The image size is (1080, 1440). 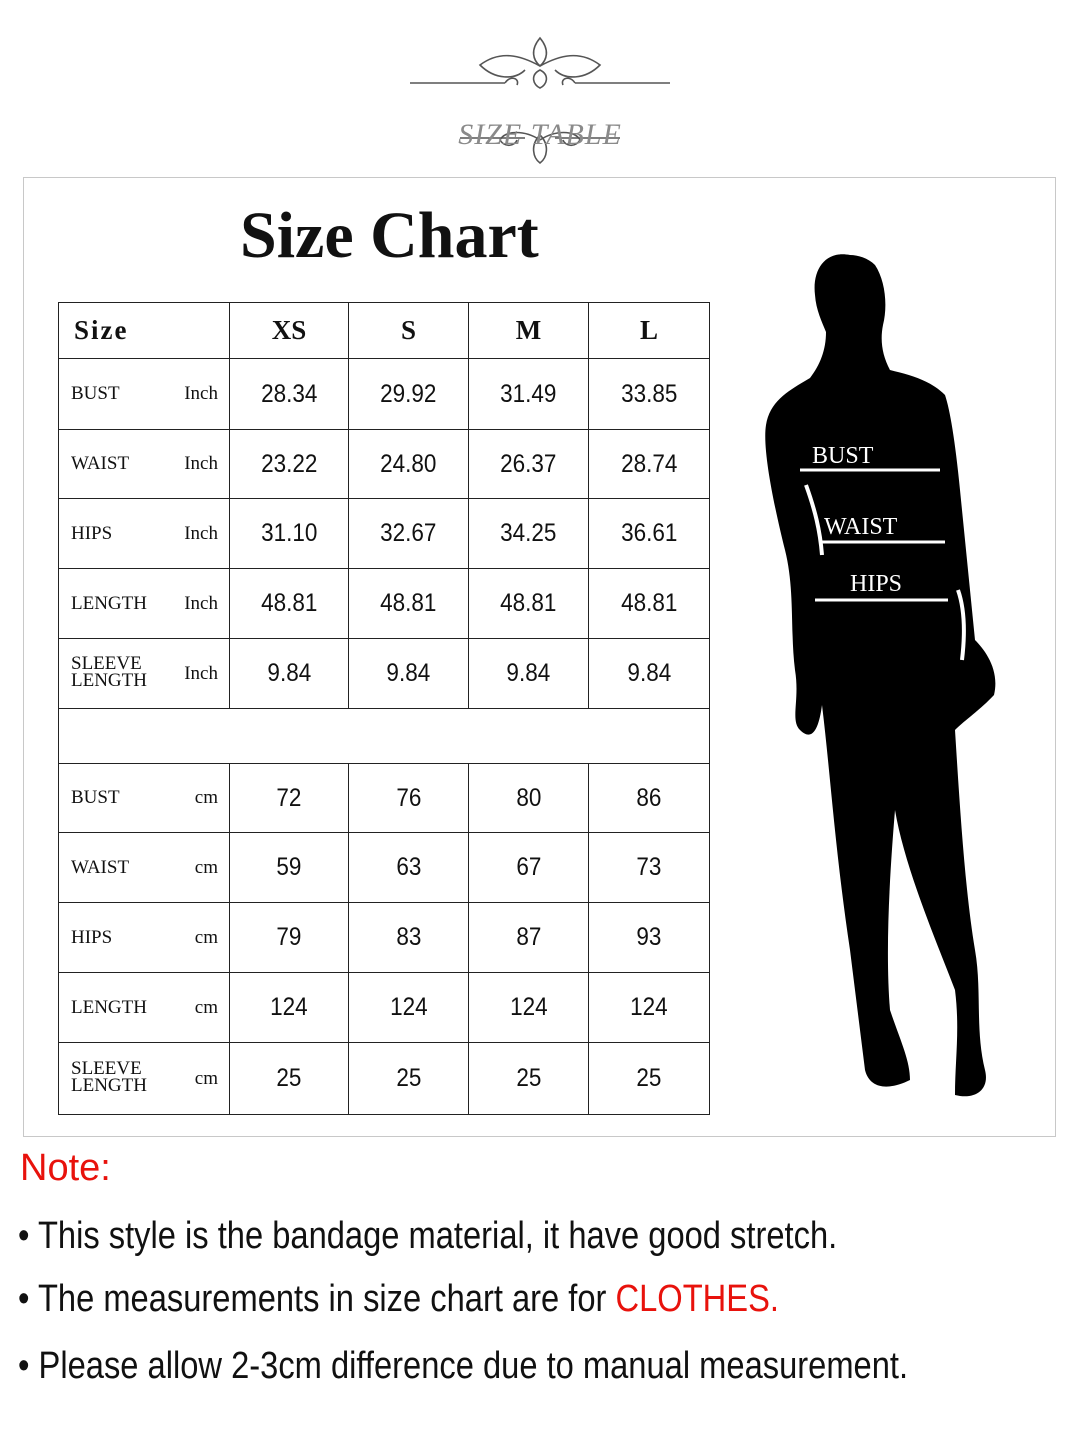 I want to click on size-value: 26.37, so click(x=528, y=463).